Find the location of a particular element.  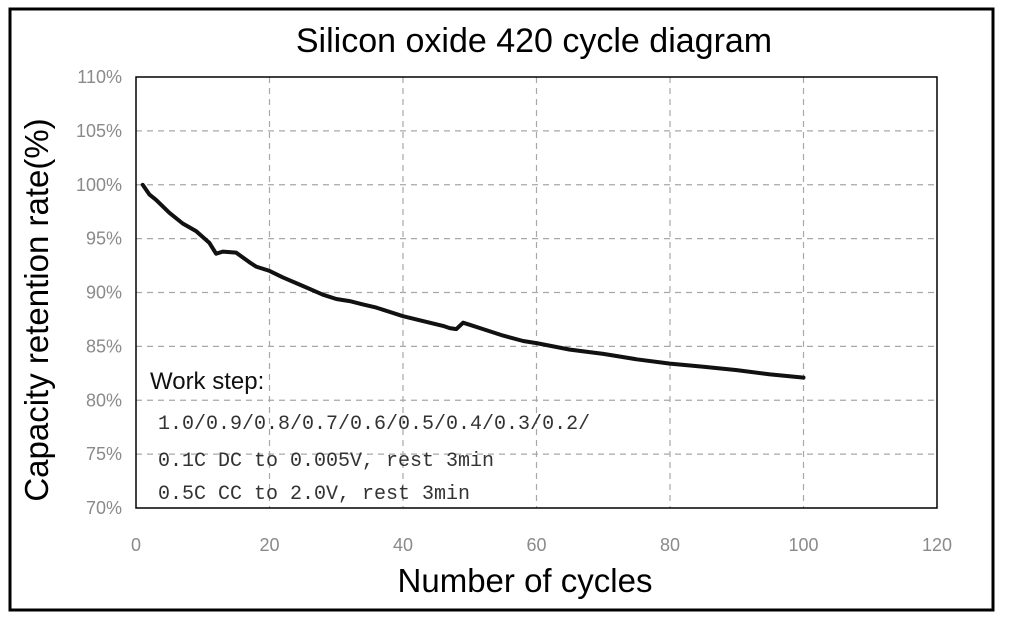

y-tick-label: 80% is located at coordinates (104, 400).